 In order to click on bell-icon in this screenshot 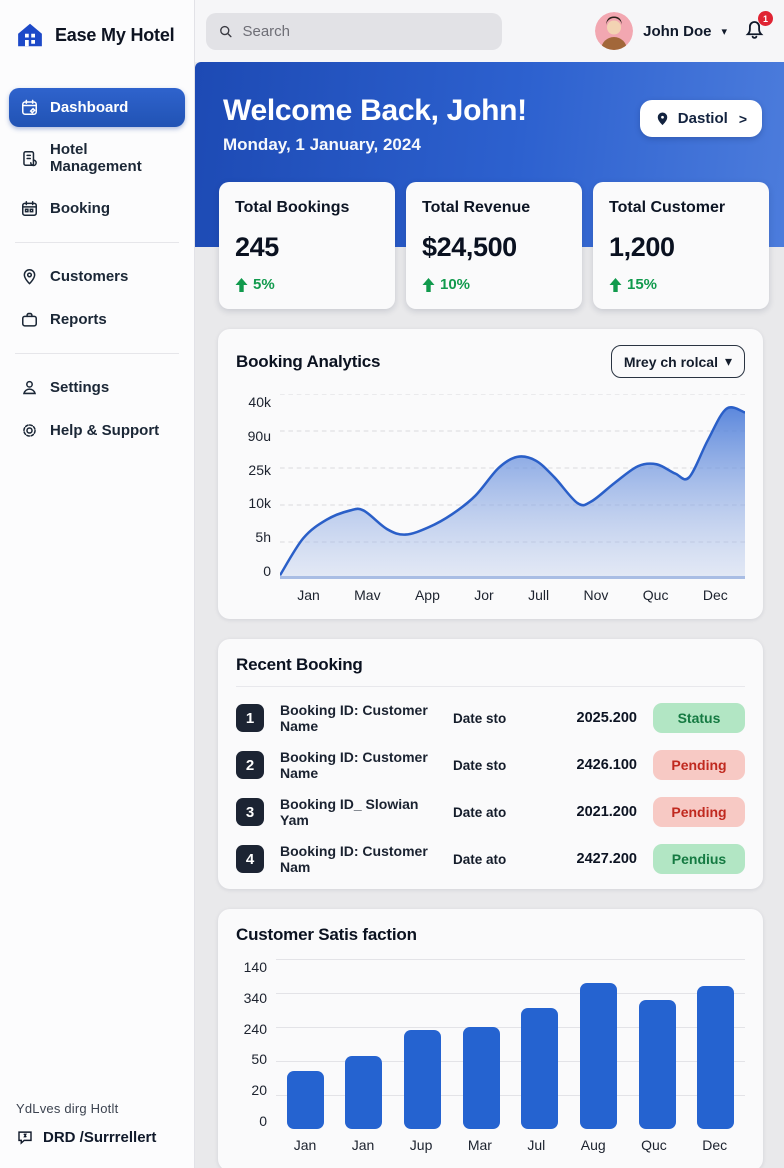, I will do `click(754, 30)`.